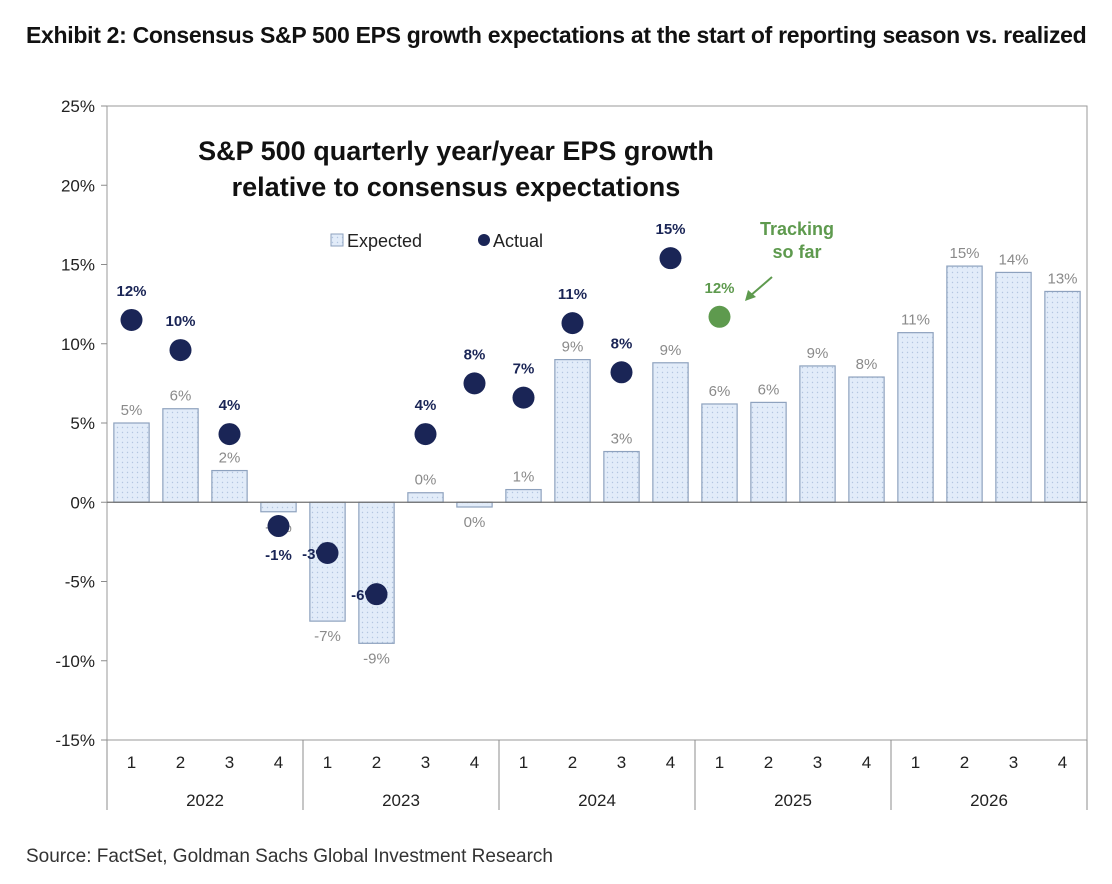  Describe the element at coordinates (989, 800) in the screenshot. I see `year-label: 2026` at that location.